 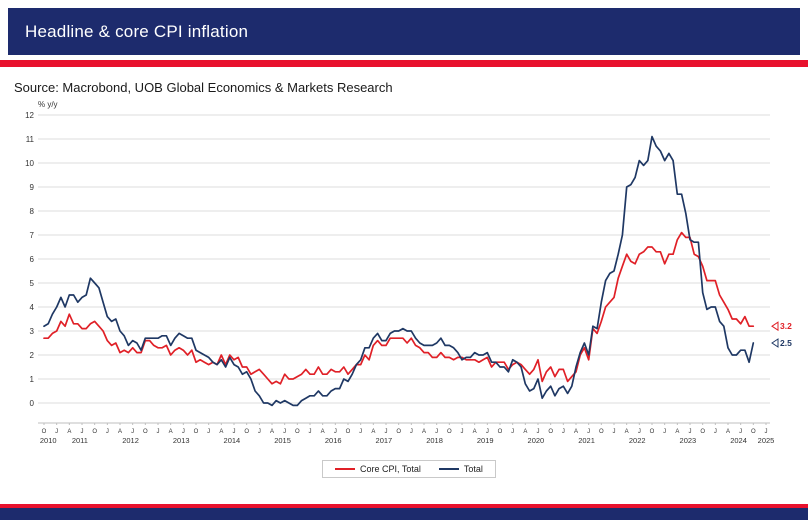 I want to click on footer-red-stripe, so click(x=404, y=506).